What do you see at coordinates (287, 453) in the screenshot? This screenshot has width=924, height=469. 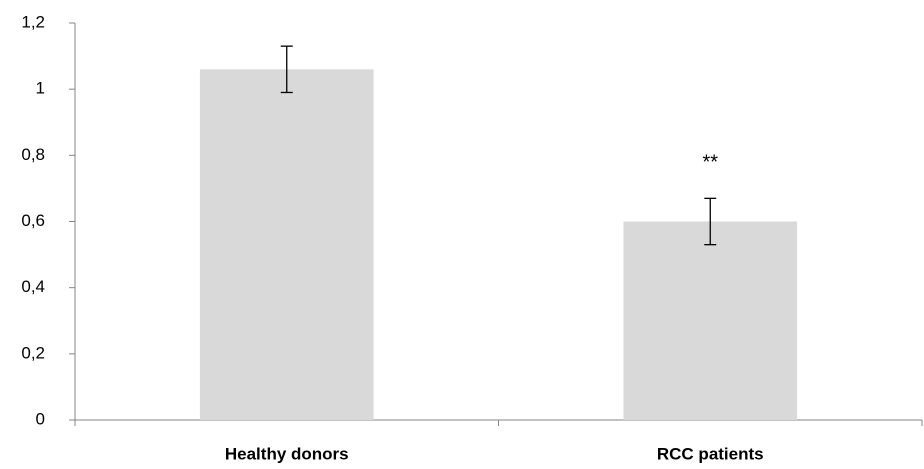 I see `category-label: Healthy donors` at bounding box center [287, 453].